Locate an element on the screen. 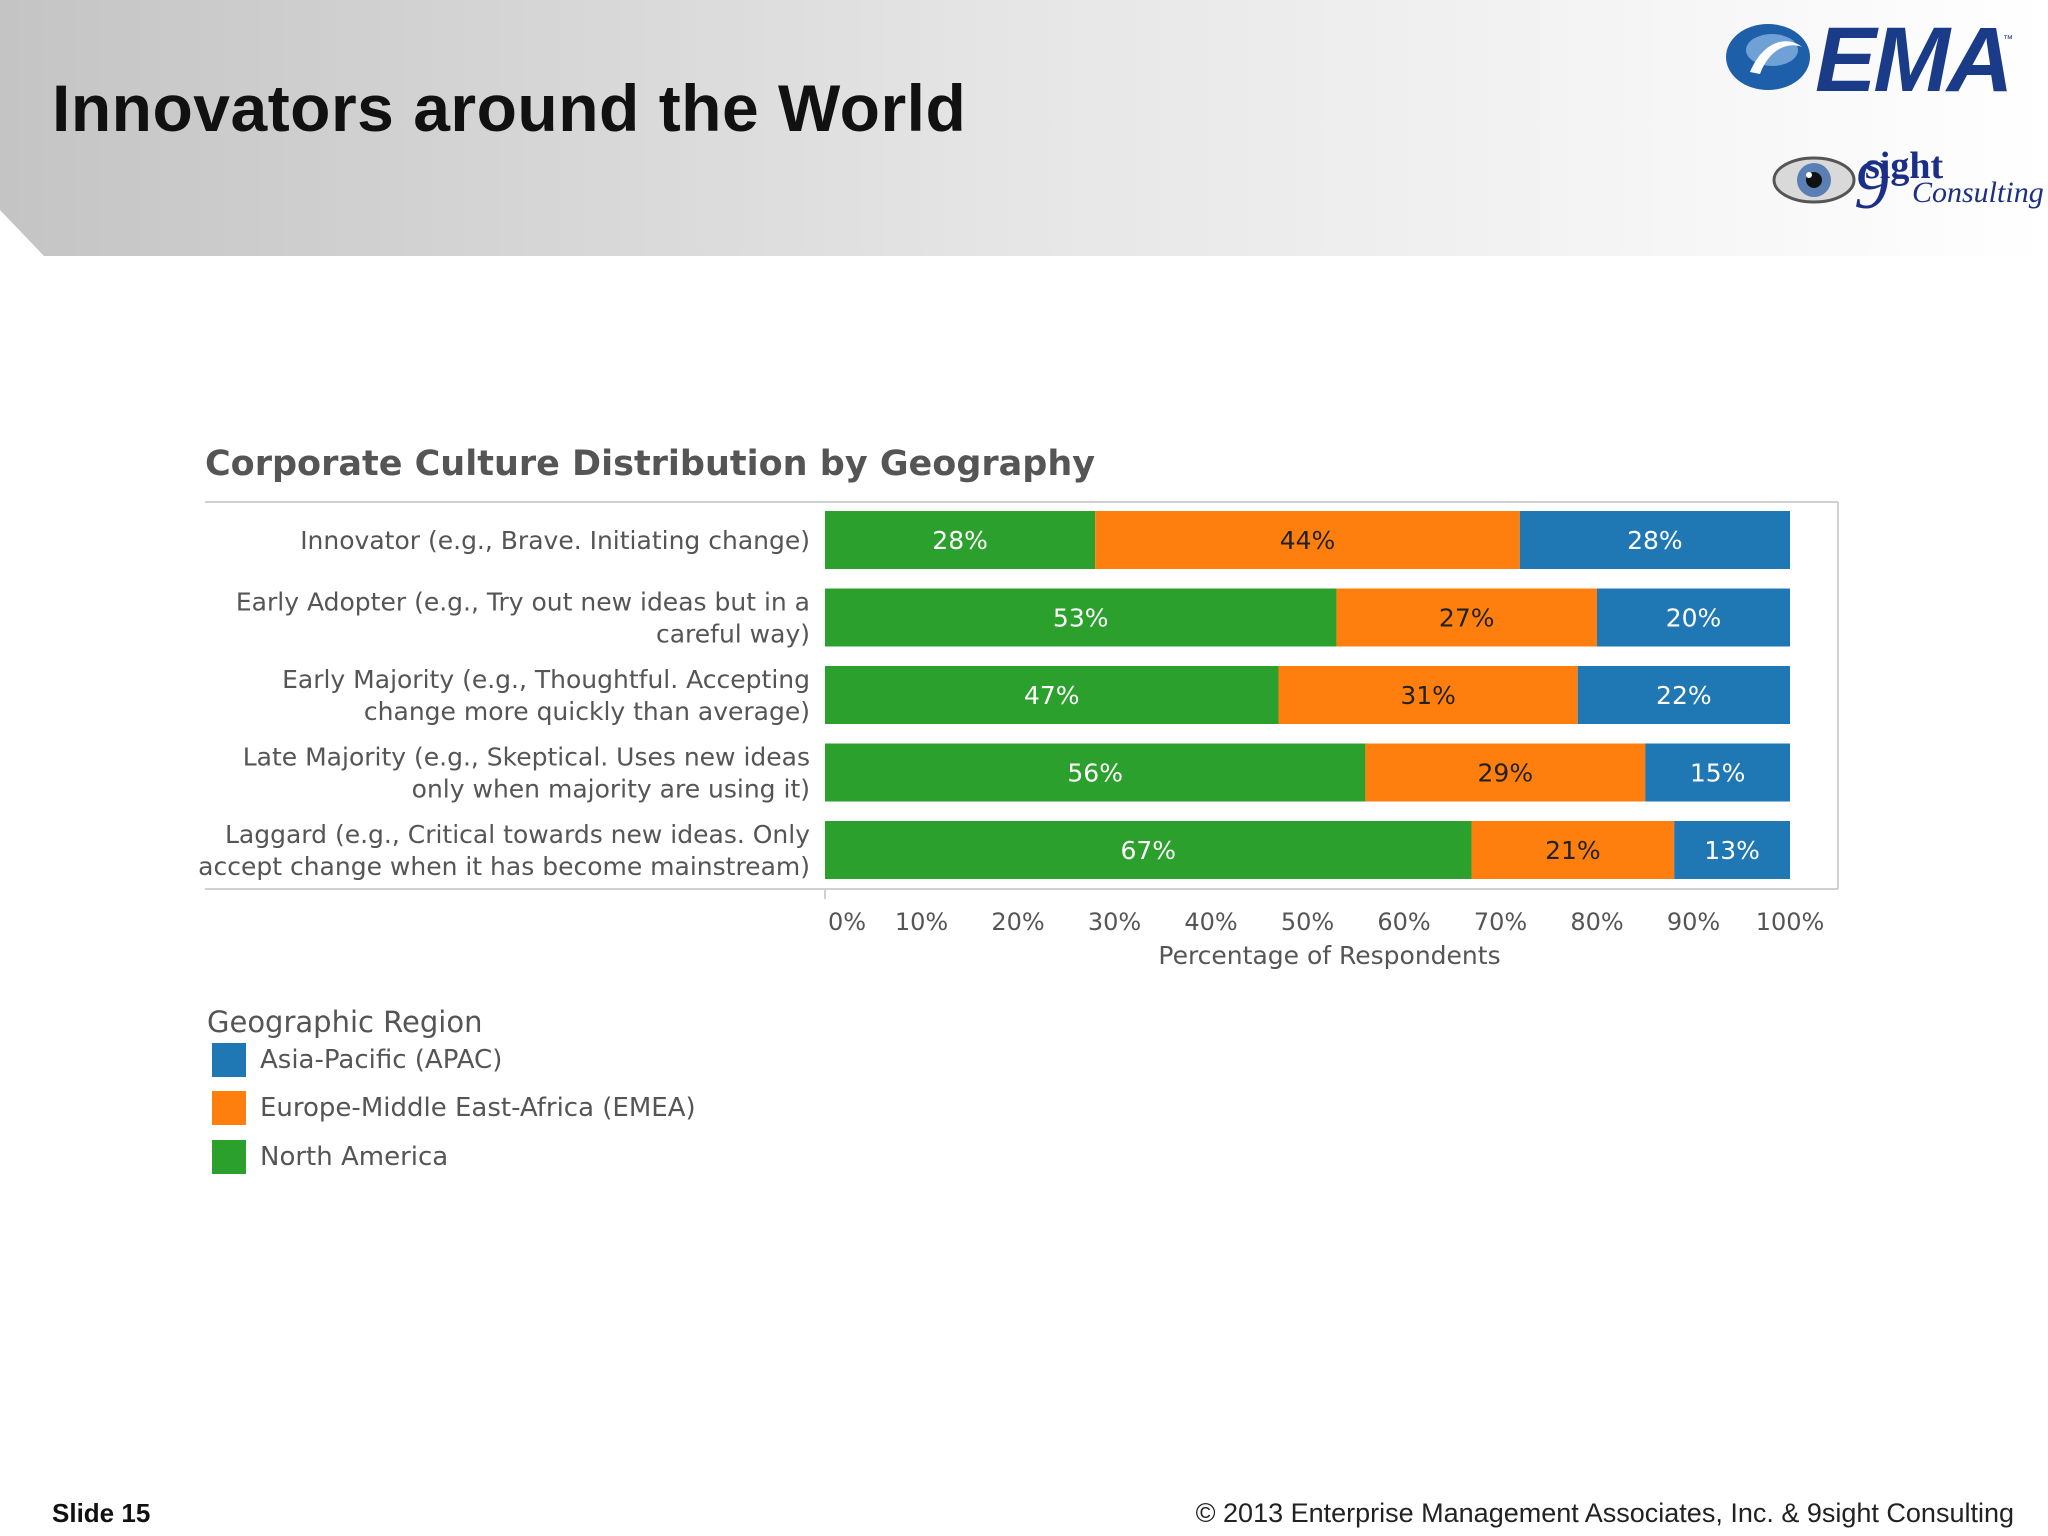  data-label: 44% is located at coordinates (1308, 540).